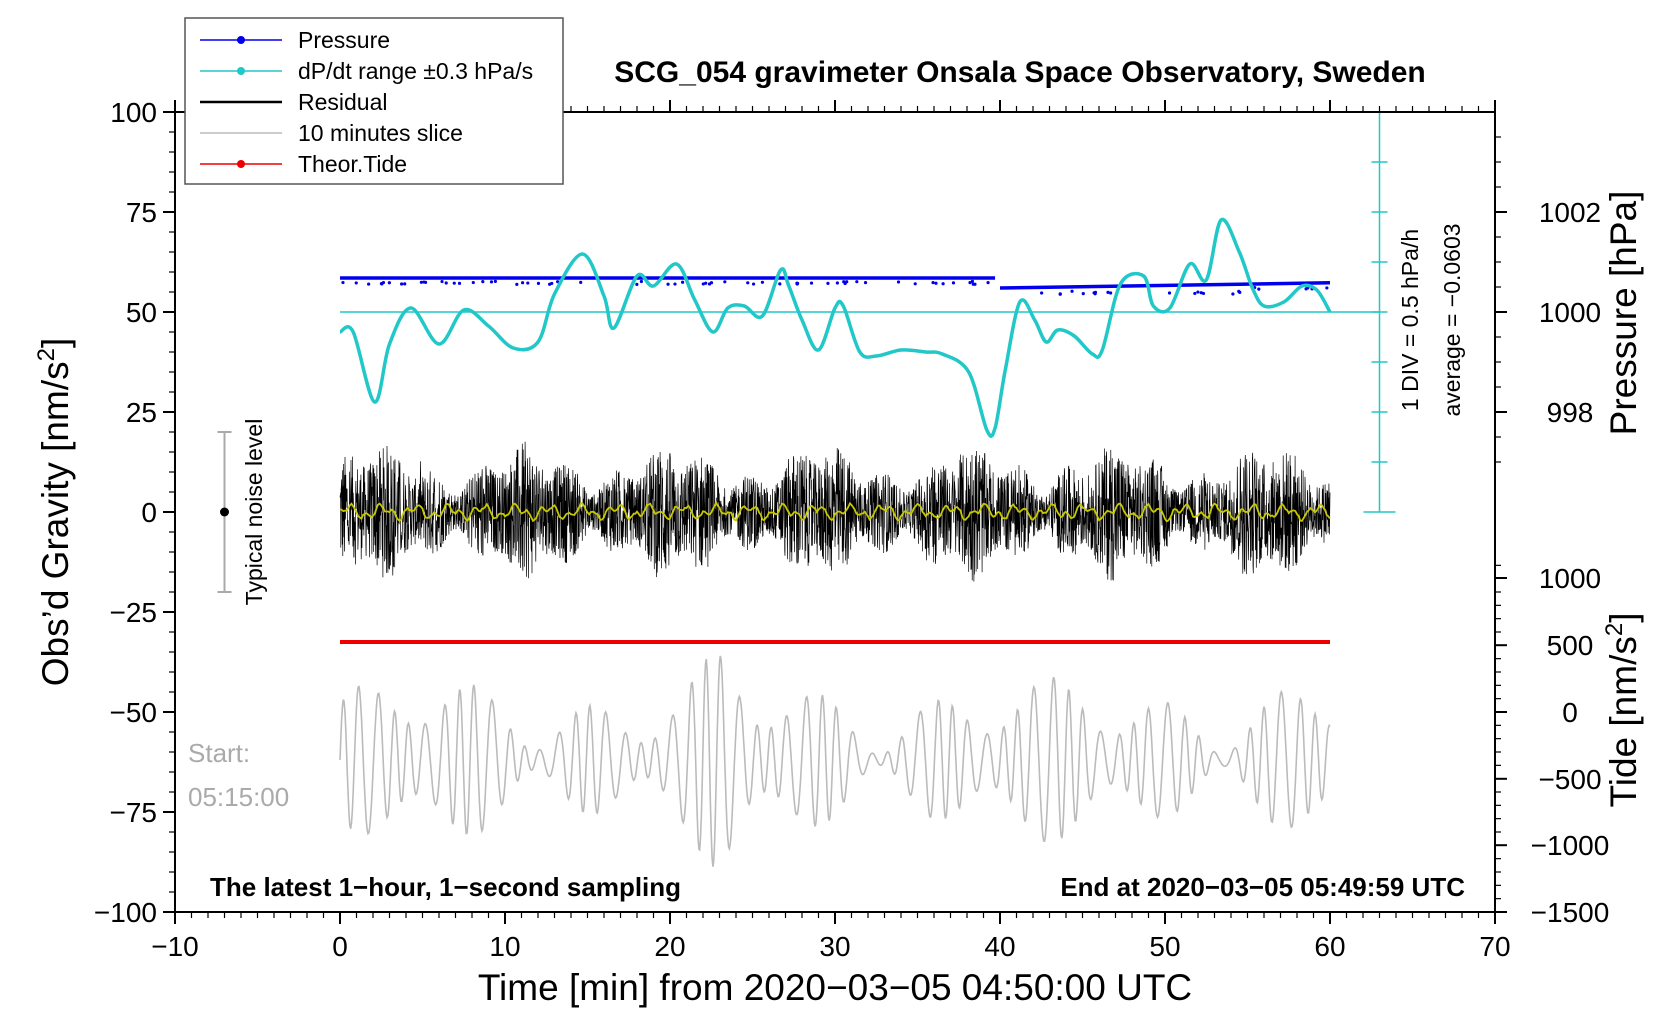 Image resolution: width=1676 pixels, height=1020 pixels. What do you see at coordinates (669, 946) in the screenshot?
I see `x-tick-label: 20` at bounding box center [669, 946].